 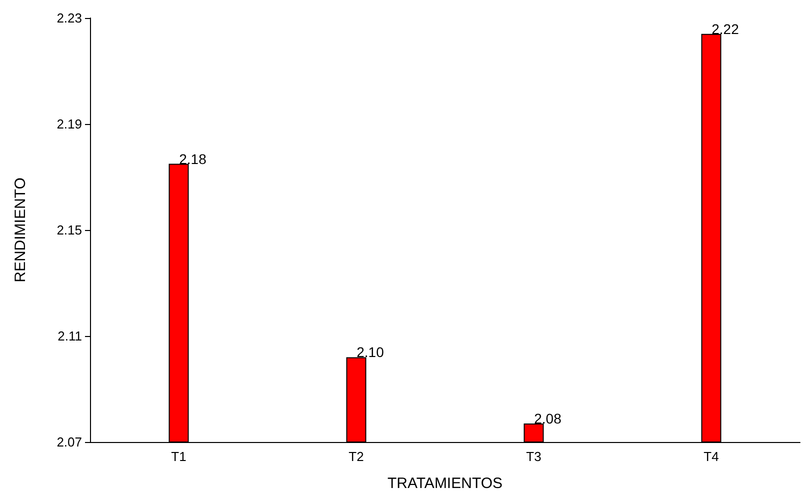 I want to click on y-tick-label: 2.11, so click(x=70, y=336).